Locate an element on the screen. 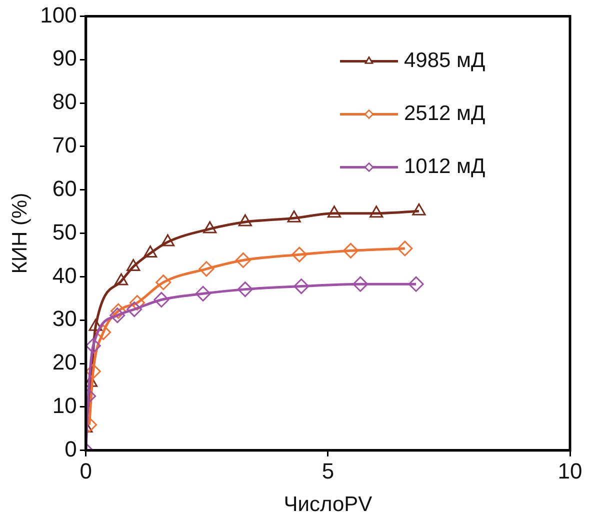 This screenshot has height=526, width=594. legend-label: 2512 мД is located at coordinates (445, 113).